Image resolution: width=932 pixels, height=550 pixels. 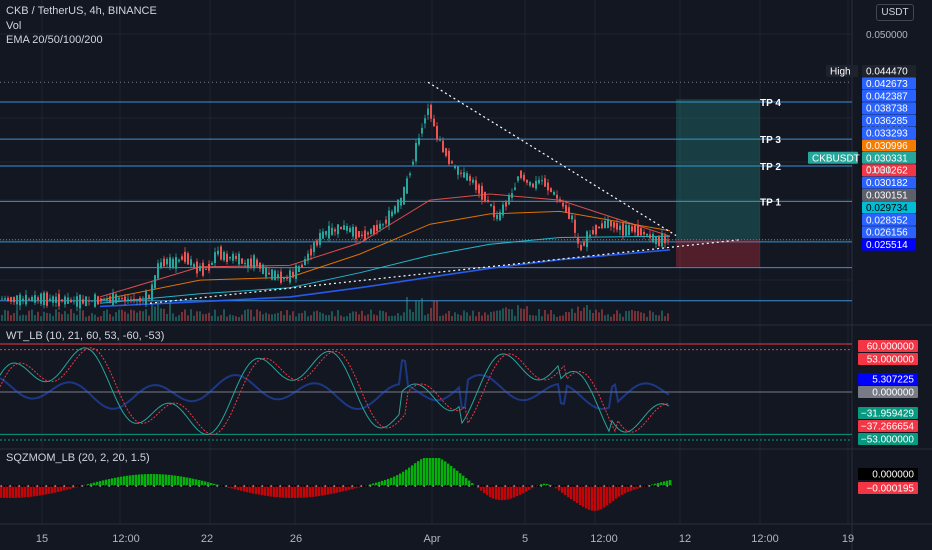 I want to click on price-tag-value: 0.028352, so click(x=887, y=220).